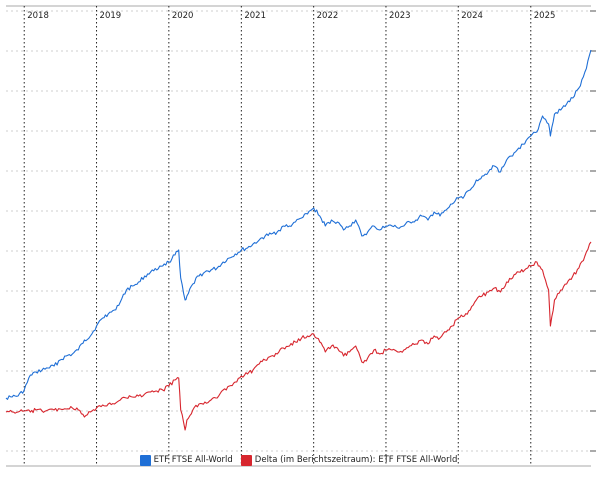  I want to click on legend-label-etf: ETF FTSE All-World, so click(193, 460).